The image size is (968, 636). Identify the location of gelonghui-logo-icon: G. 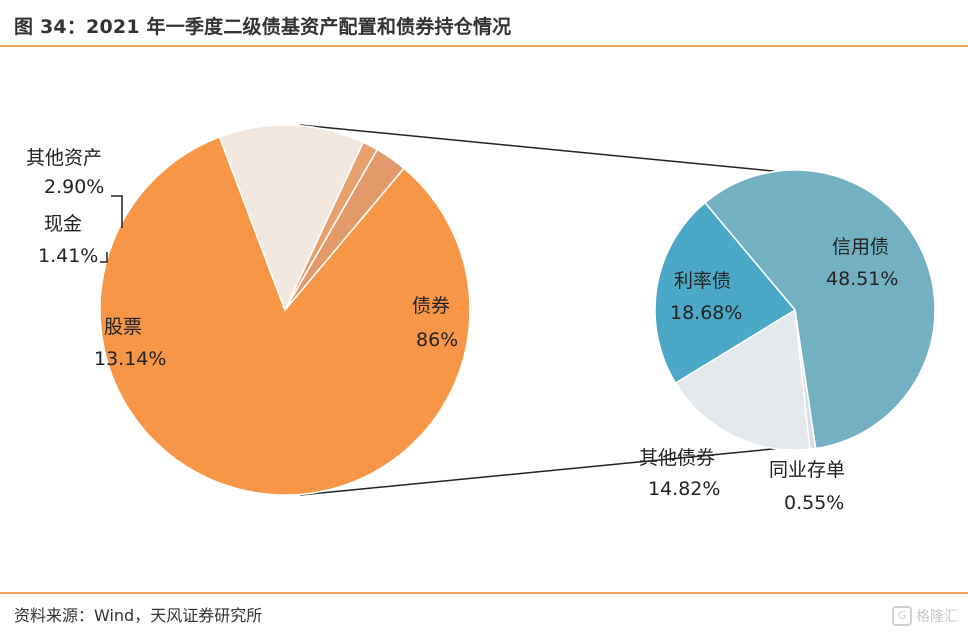
(902, 616).